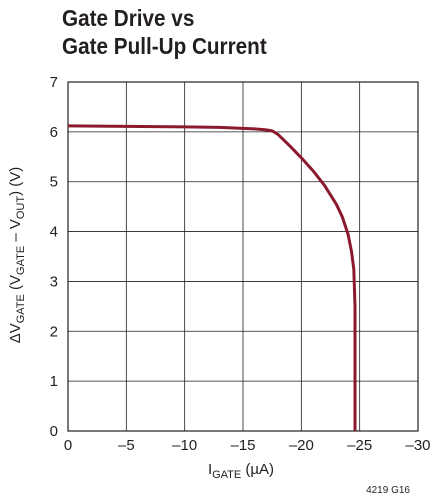  Describe the element at coordinates (54, 132) in the screenshot. I see `y-tick-label: 6` at that location.